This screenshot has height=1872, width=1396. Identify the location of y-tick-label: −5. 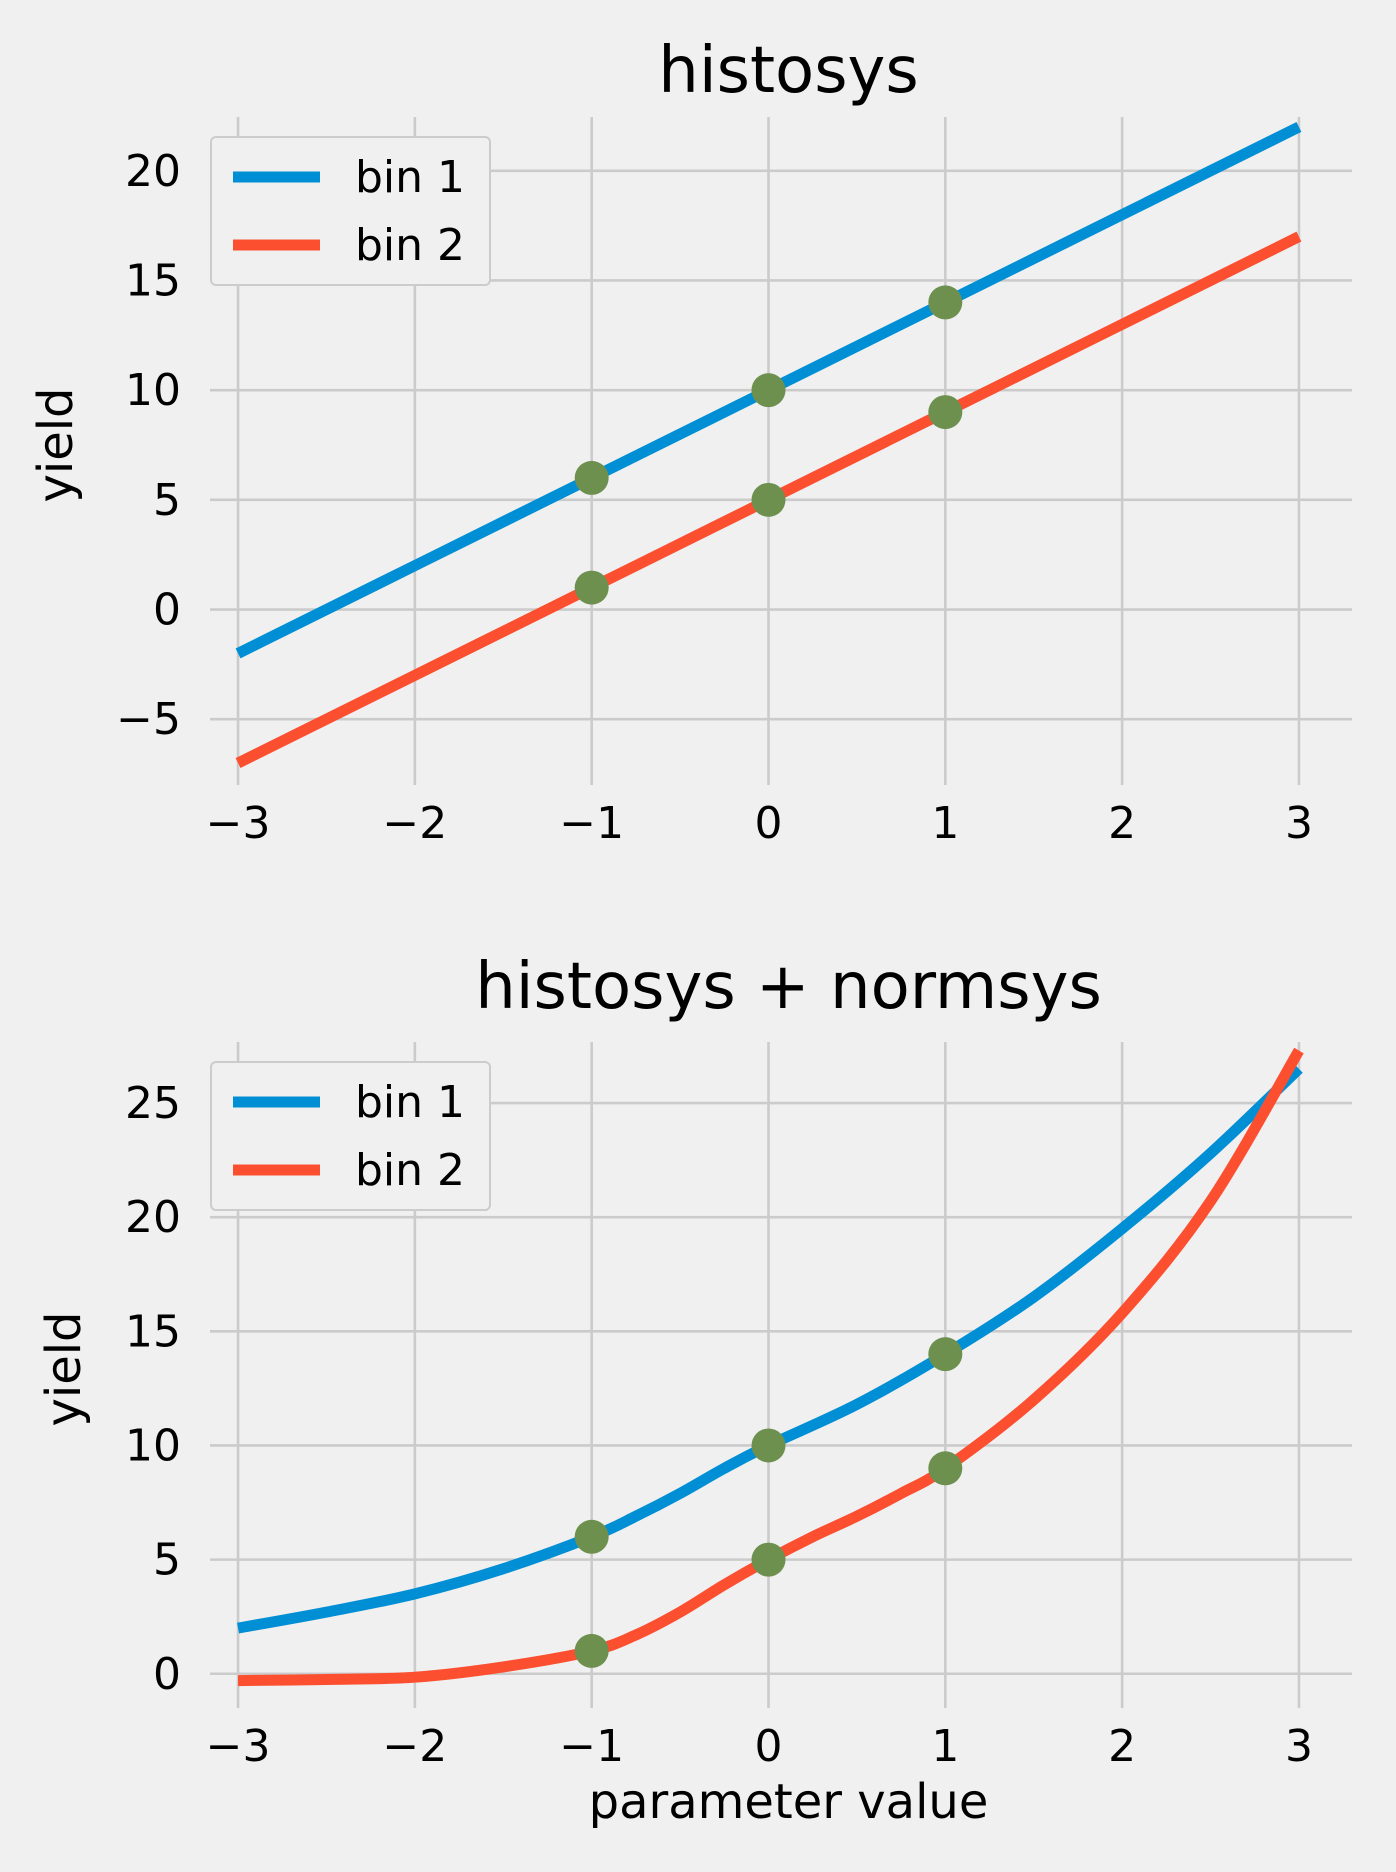
(148, 719).